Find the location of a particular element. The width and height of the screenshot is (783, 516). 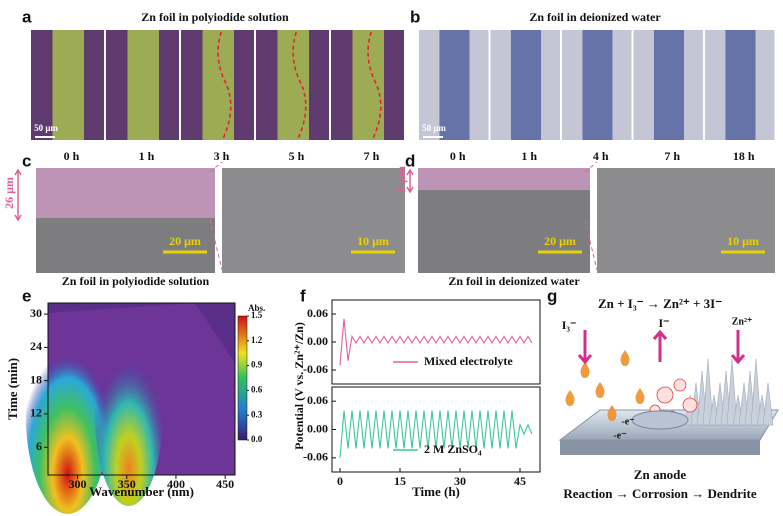

legend-label: Mixed electrolyte is located at coordinates (468, 361).